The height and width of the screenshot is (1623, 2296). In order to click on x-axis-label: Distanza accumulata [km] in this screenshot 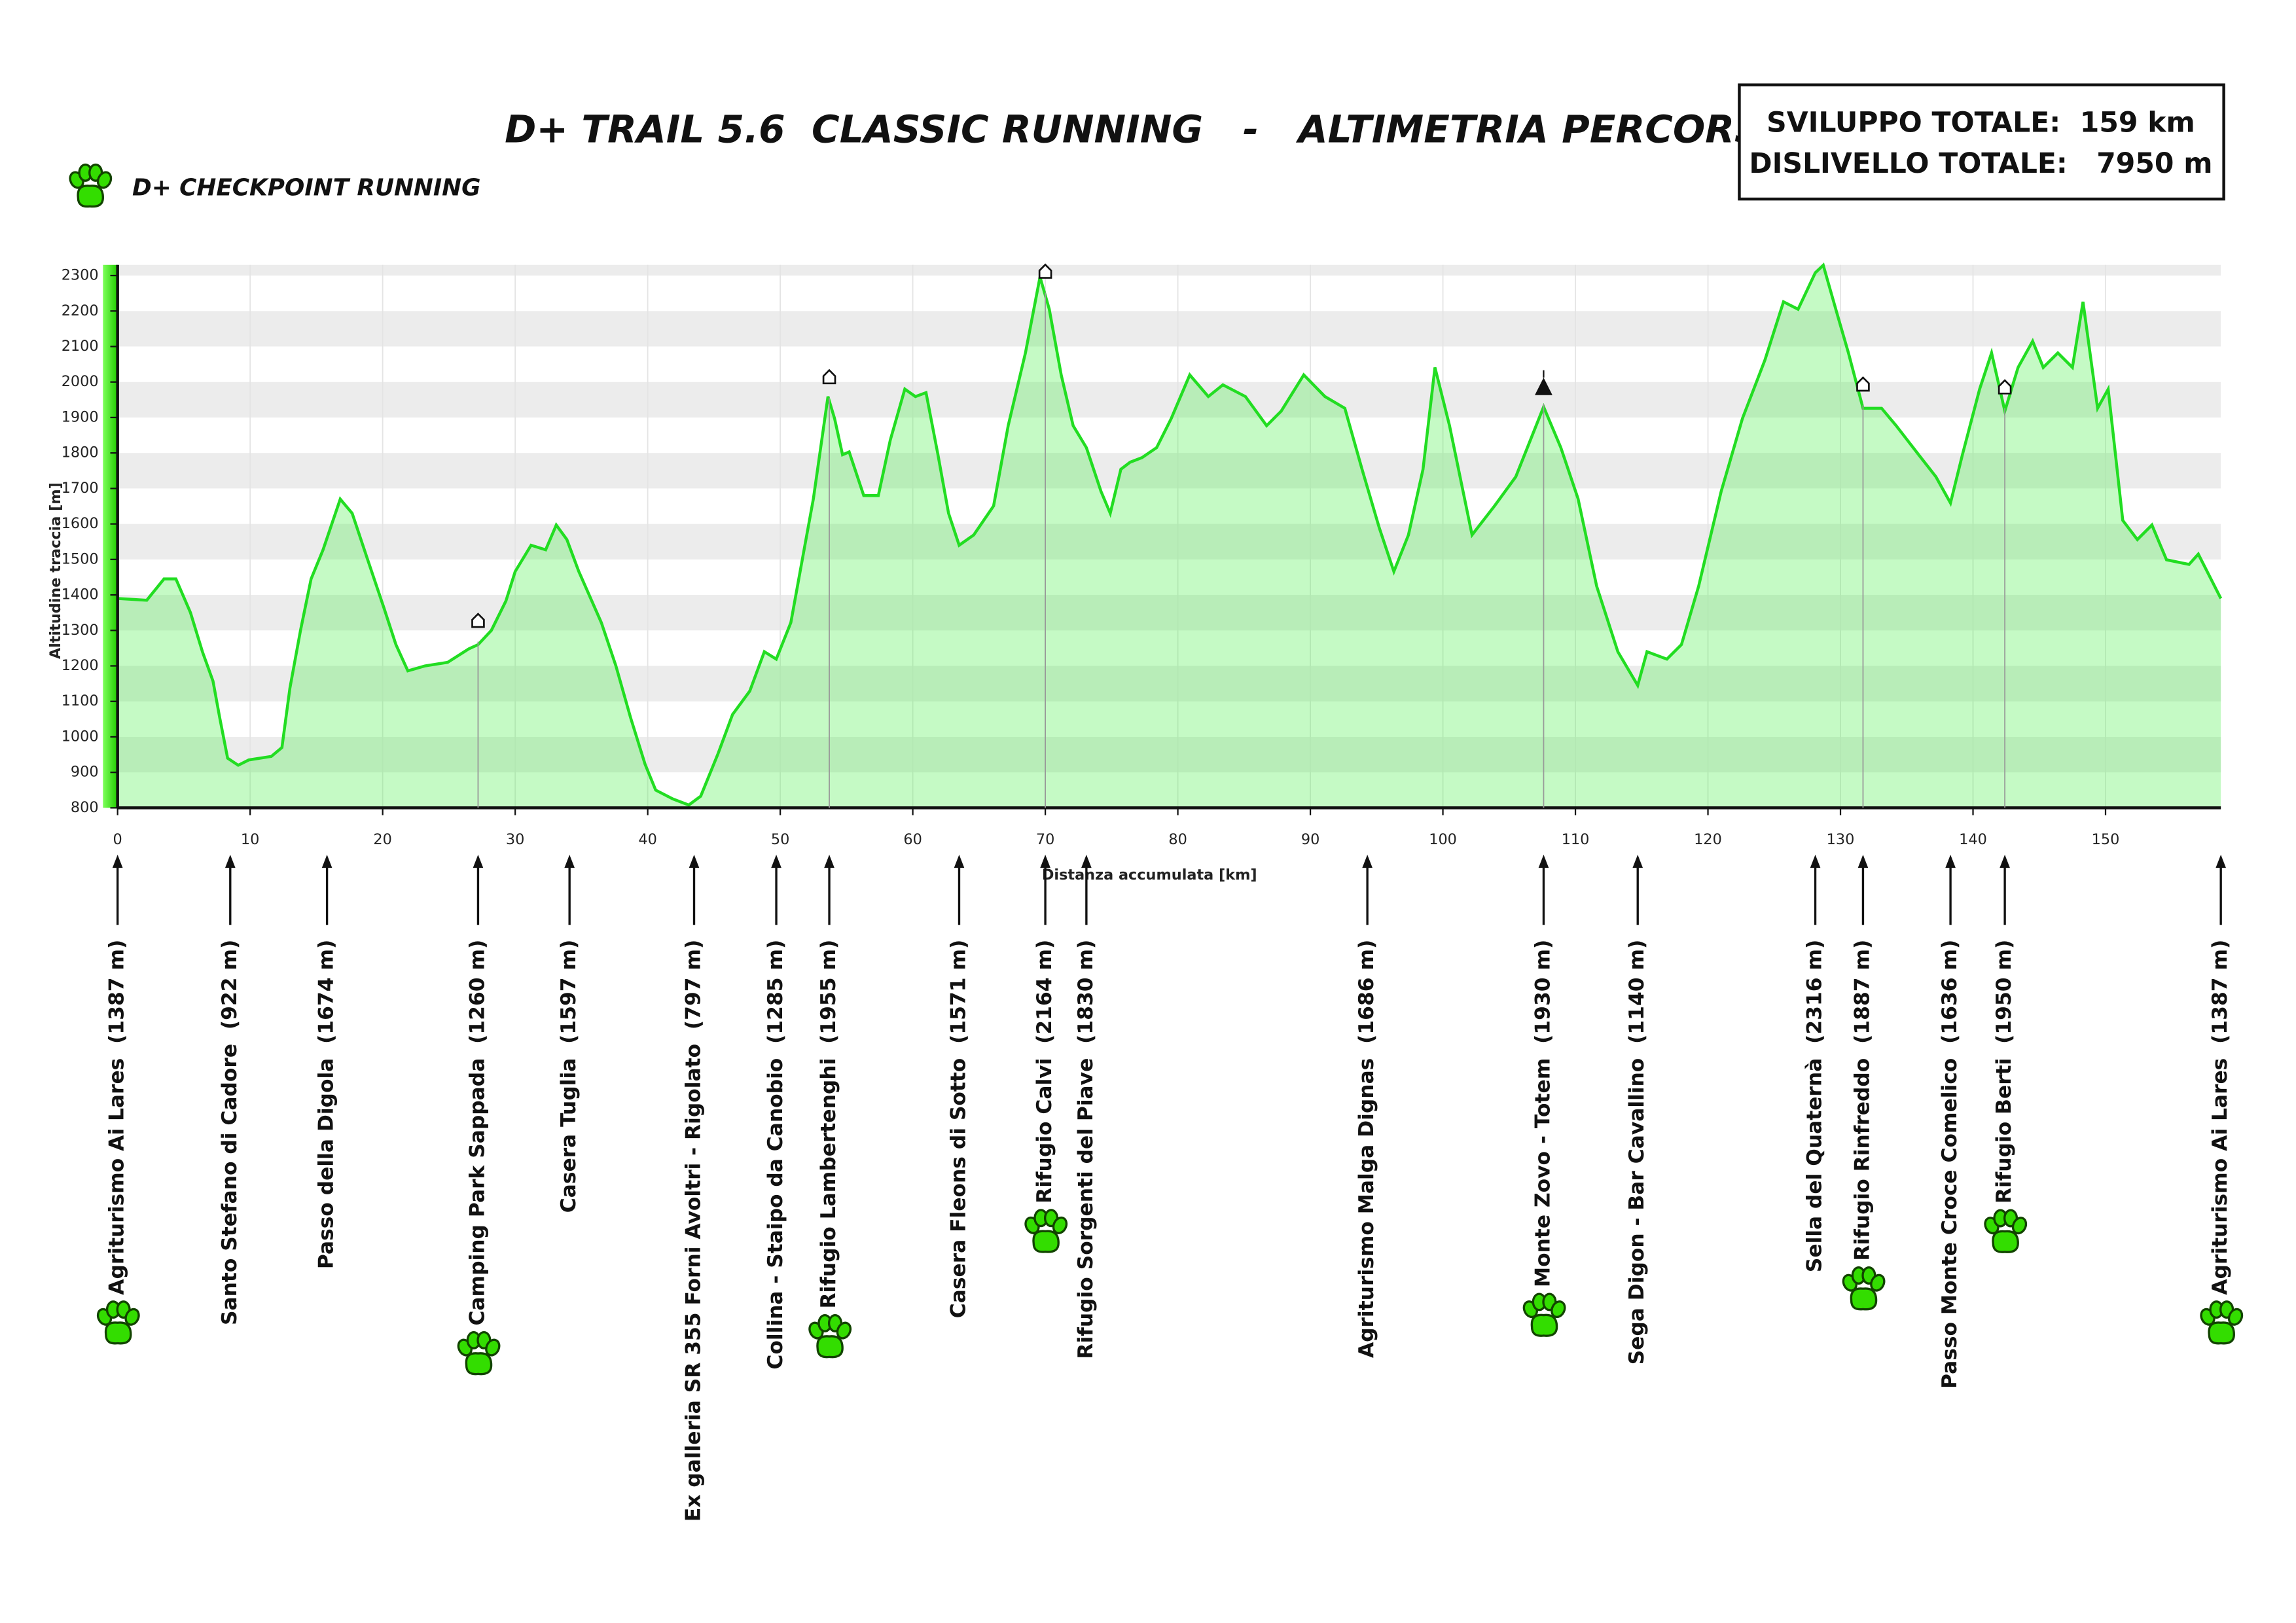, I will do `click(1149, 874)`.